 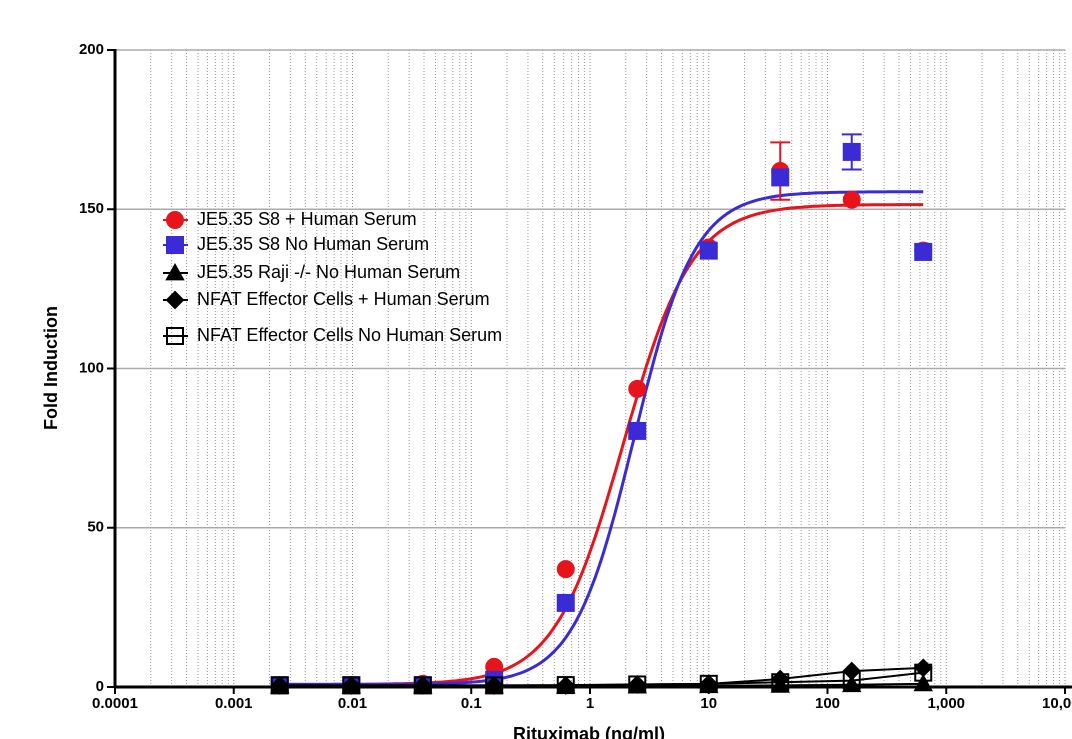 What do you see at coordinates (946, 703) in the screenshot?
I see `x-tick-label: 1,000` at bounding box center [946, 703].